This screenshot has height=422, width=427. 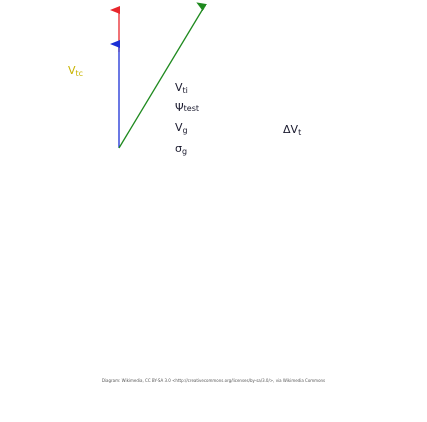 What do you see at coordinates (187, 107) in the screenshot?
I see `label-vtest: Ψtest` at bounding box center [187, 107].